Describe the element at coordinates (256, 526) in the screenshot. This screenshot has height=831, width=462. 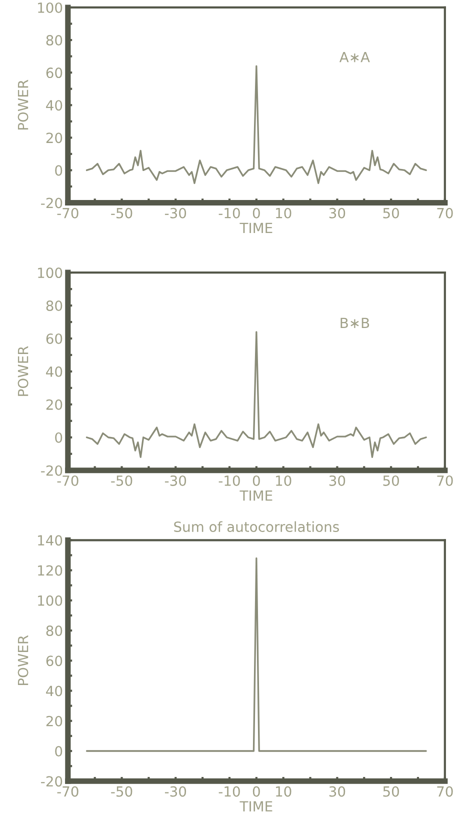
I see `chart-title: Sum of autocorrelations` at that location.